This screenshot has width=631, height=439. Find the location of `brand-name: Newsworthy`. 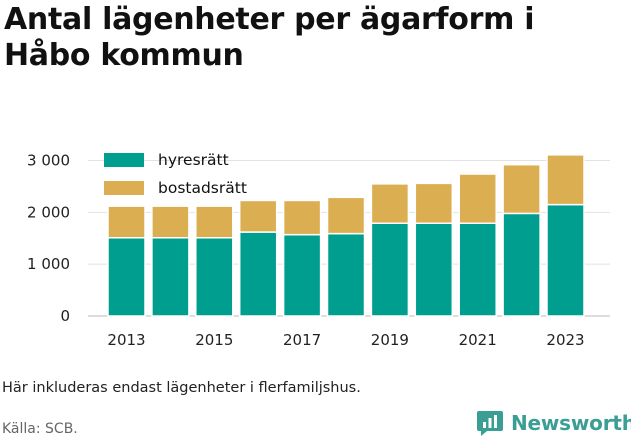

brand-name: Newsworthy is located at coordinates (571, 423).